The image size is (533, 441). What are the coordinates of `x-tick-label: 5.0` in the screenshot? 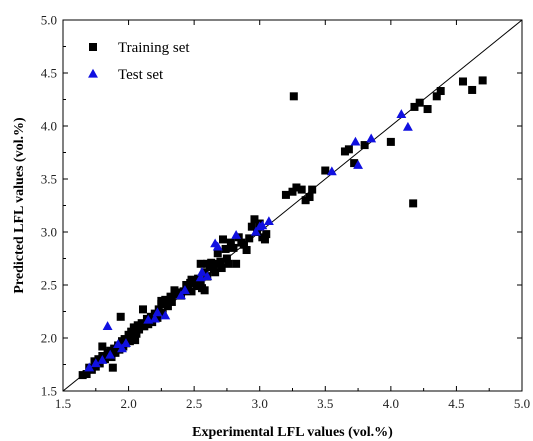 It's located at (522, 403).